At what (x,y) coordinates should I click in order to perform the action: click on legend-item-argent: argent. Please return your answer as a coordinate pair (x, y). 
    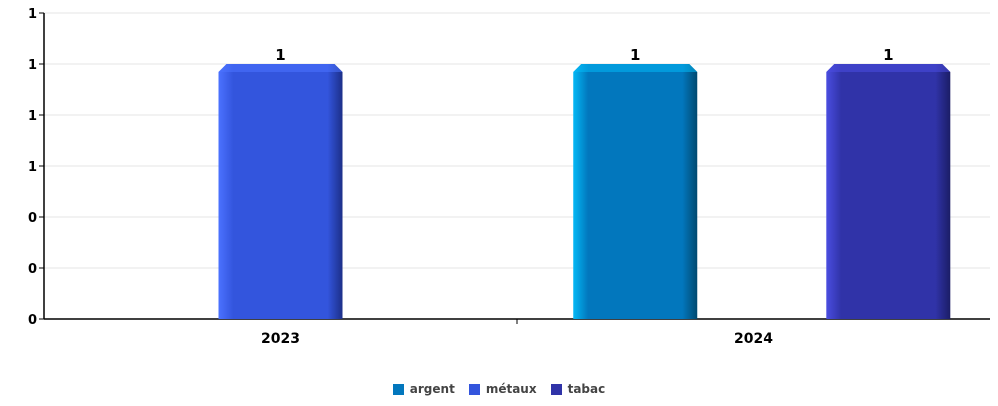
    Looking at the image, I should click on (423, 389).